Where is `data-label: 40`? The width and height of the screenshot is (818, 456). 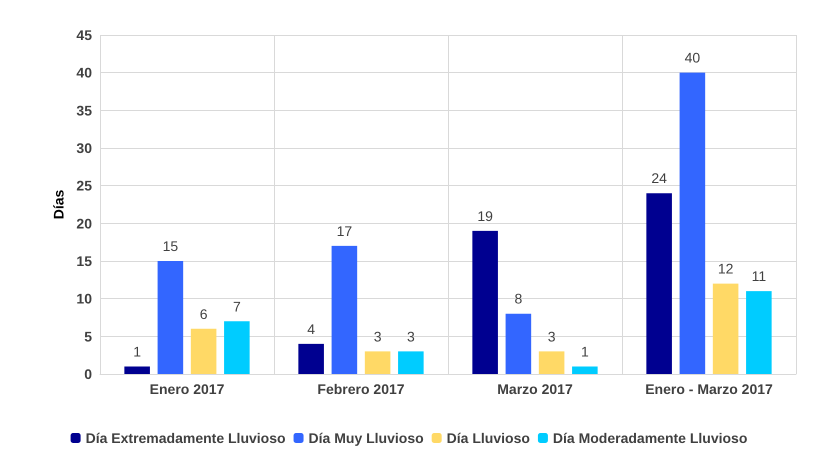
data-label: 40 is located at coordinates (692, 58).